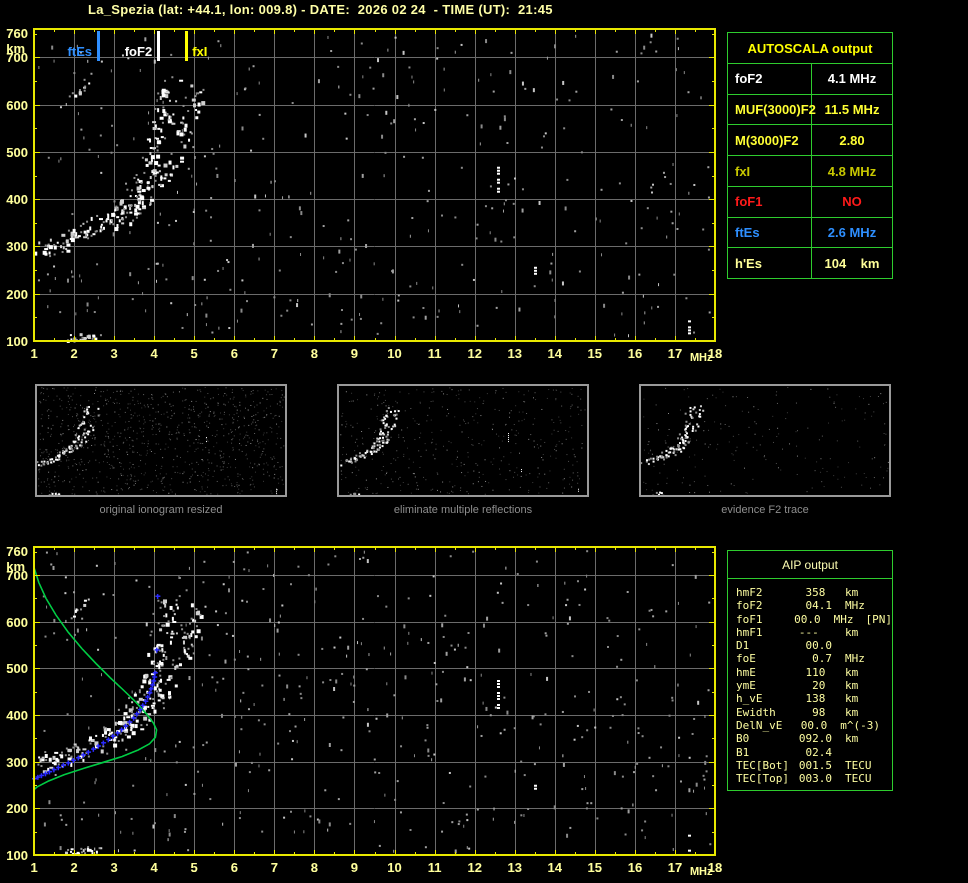 The width and height of the screenshot is (968, 883). I want to click on aip-value: 20, so click(822, 686).